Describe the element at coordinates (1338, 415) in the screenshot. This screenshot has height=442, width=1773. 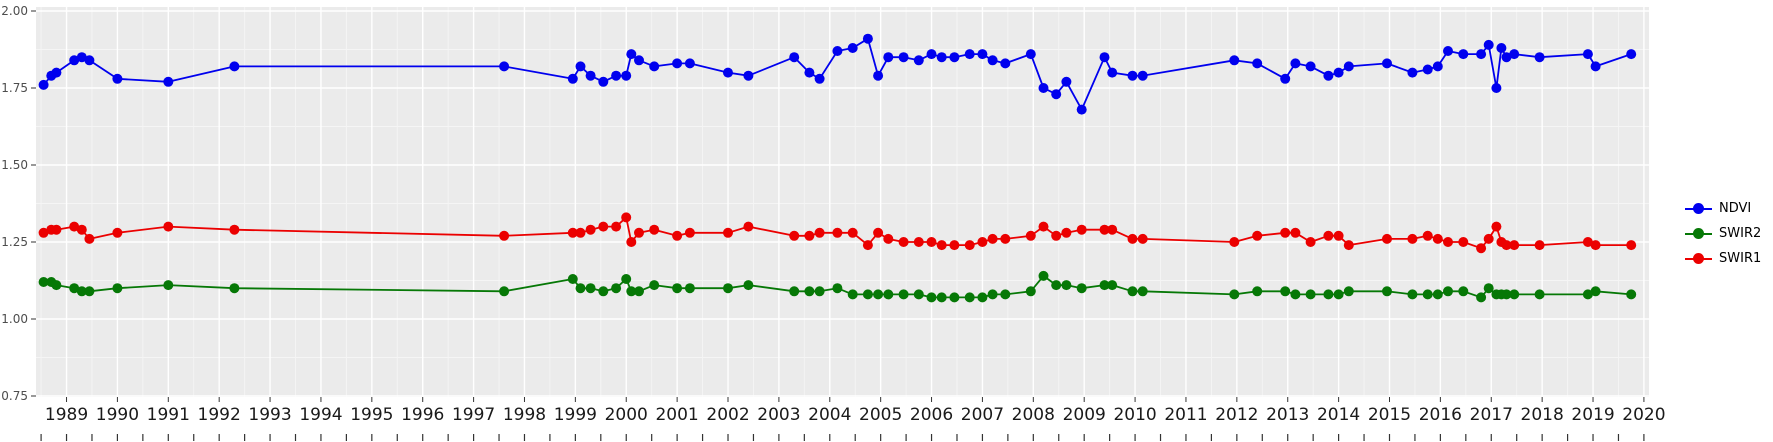
I see `svg-text: 2014` at that location.